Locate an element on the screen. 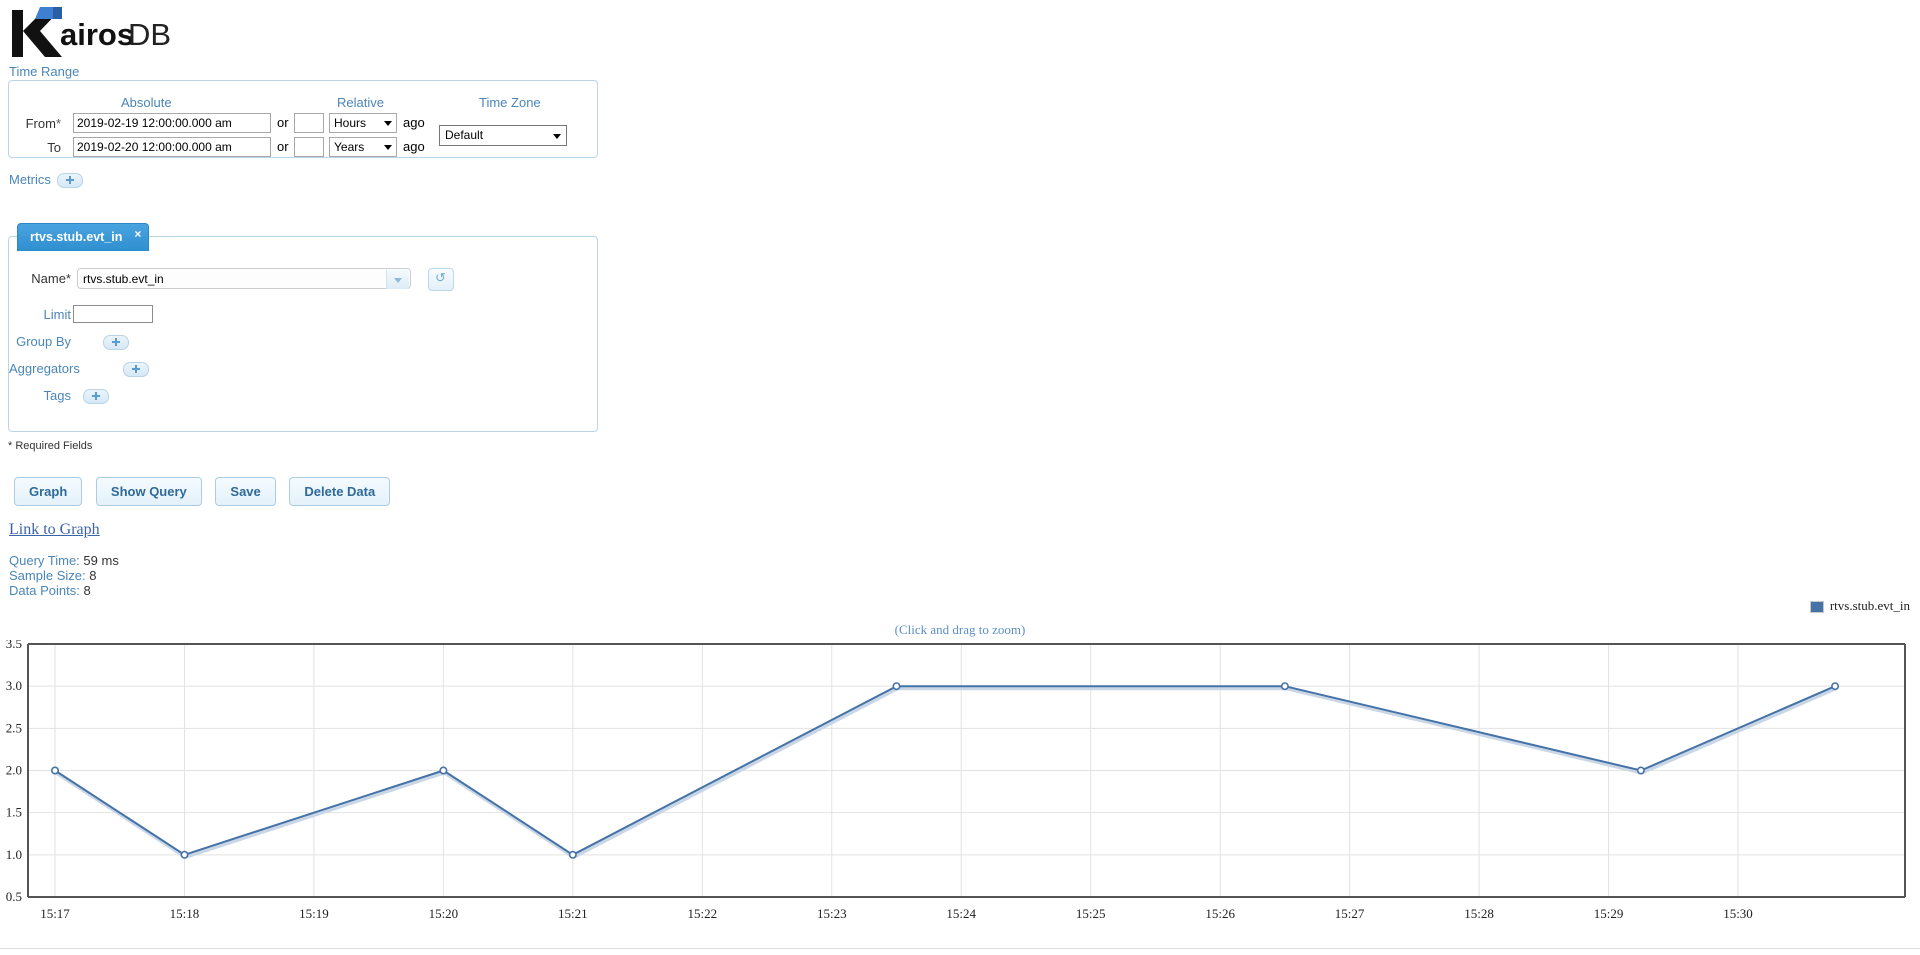  x-axis-tick-label: 15:24 is located at coordinates (961, 913).